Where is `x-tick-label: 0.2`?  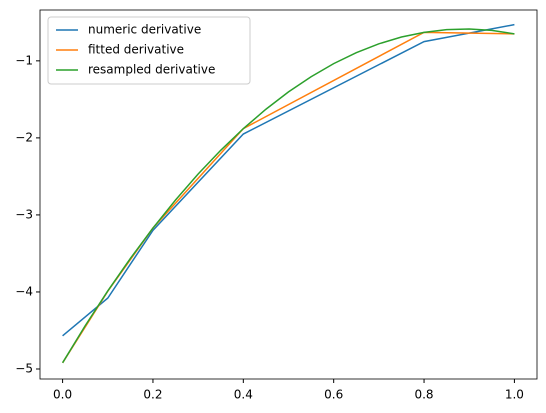 x-tick-label: 0.2 is located at coordinates (152, 395).